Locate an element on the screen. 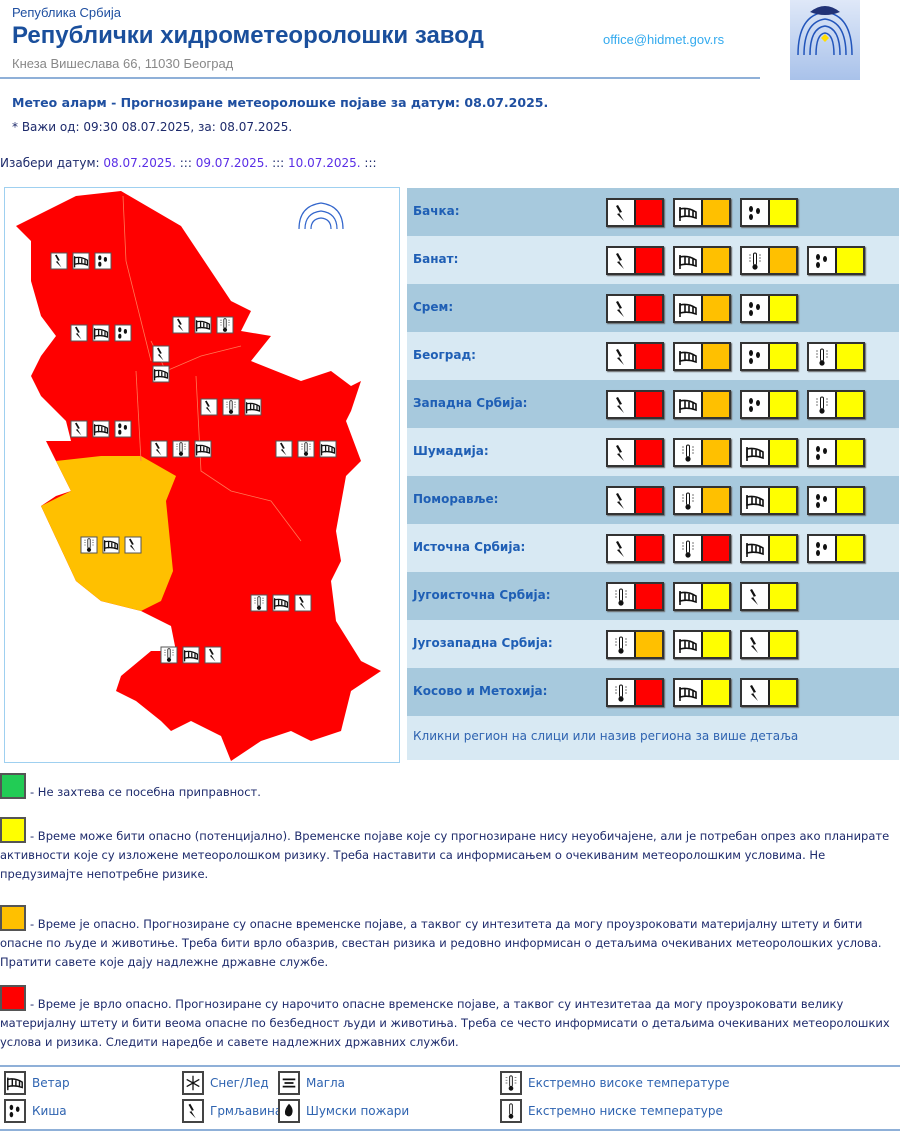 This screenshot has width=900, height=1134. region-row: Срем: is located at coordinates (653, 308).